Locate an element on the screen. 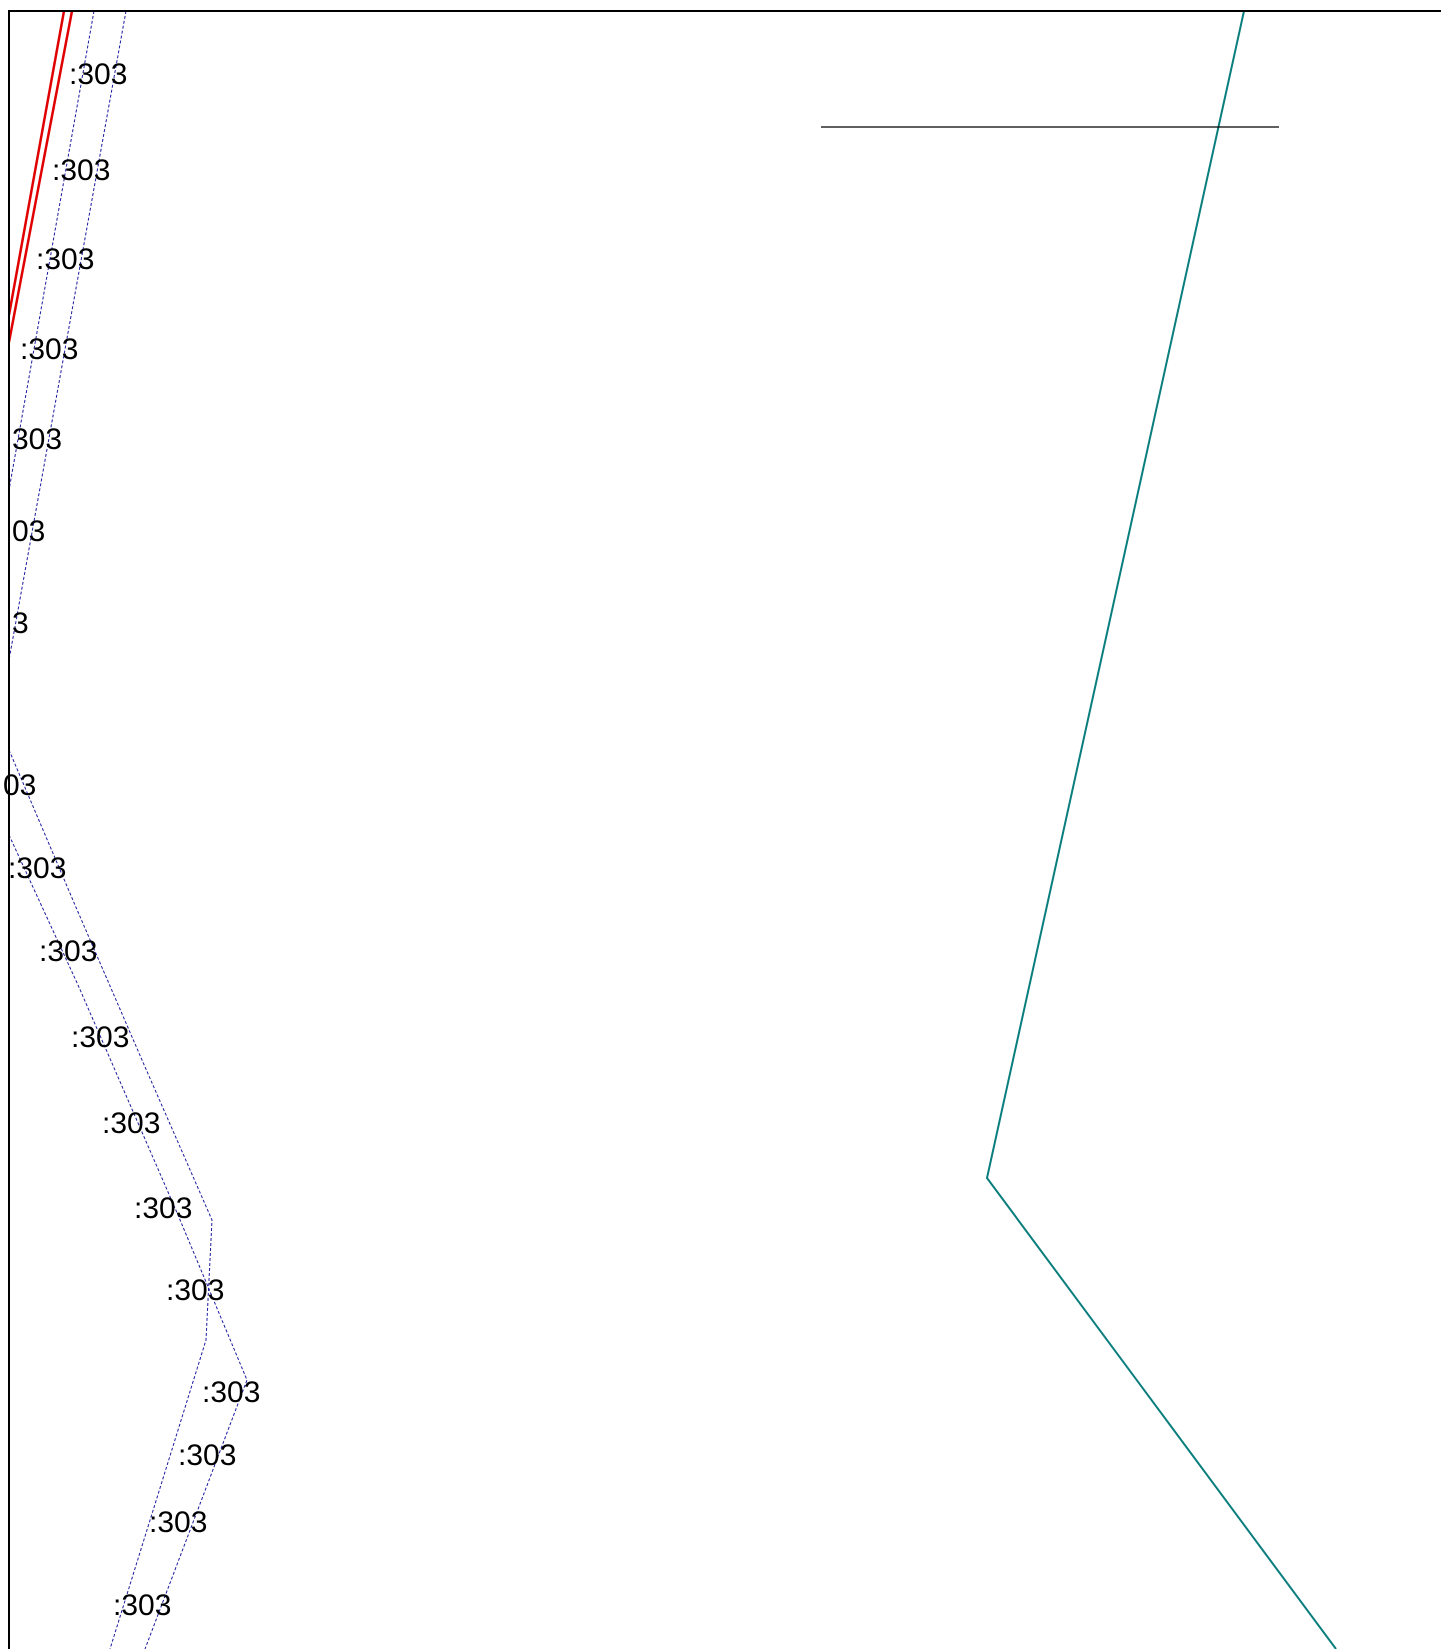  map-label: 303 is located at coordinates (37, 439).